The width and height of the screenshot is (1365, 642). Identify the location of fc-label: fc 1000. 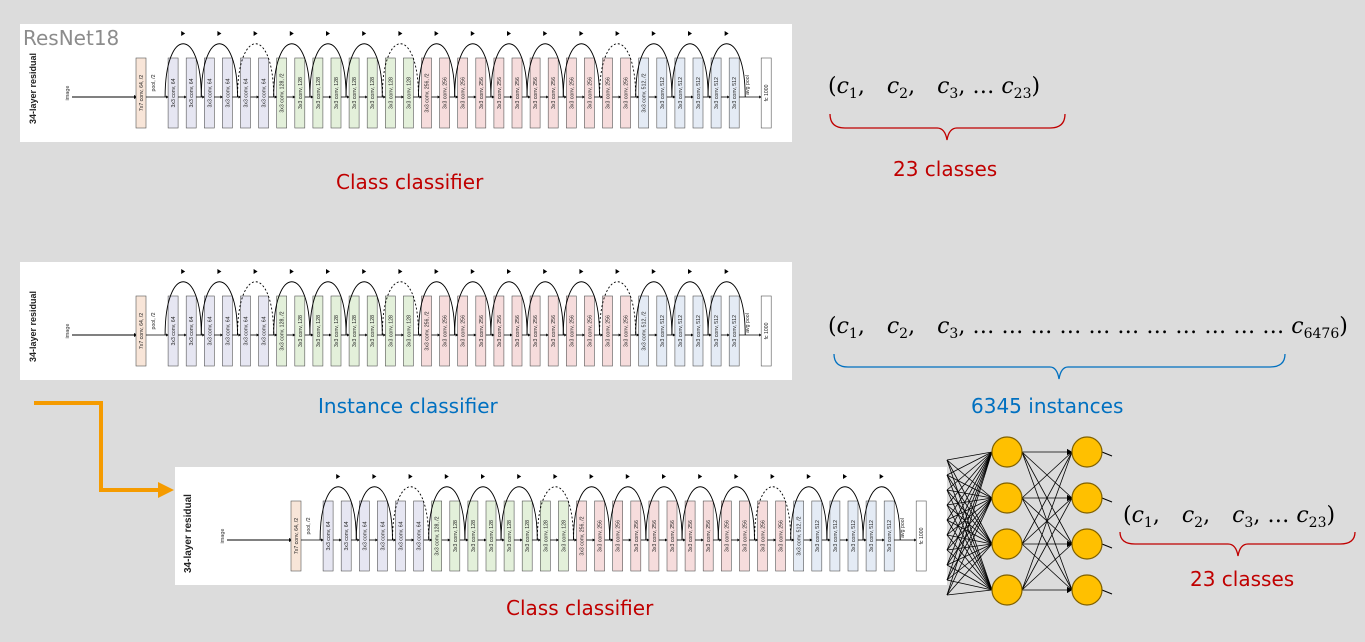
(767, 330).